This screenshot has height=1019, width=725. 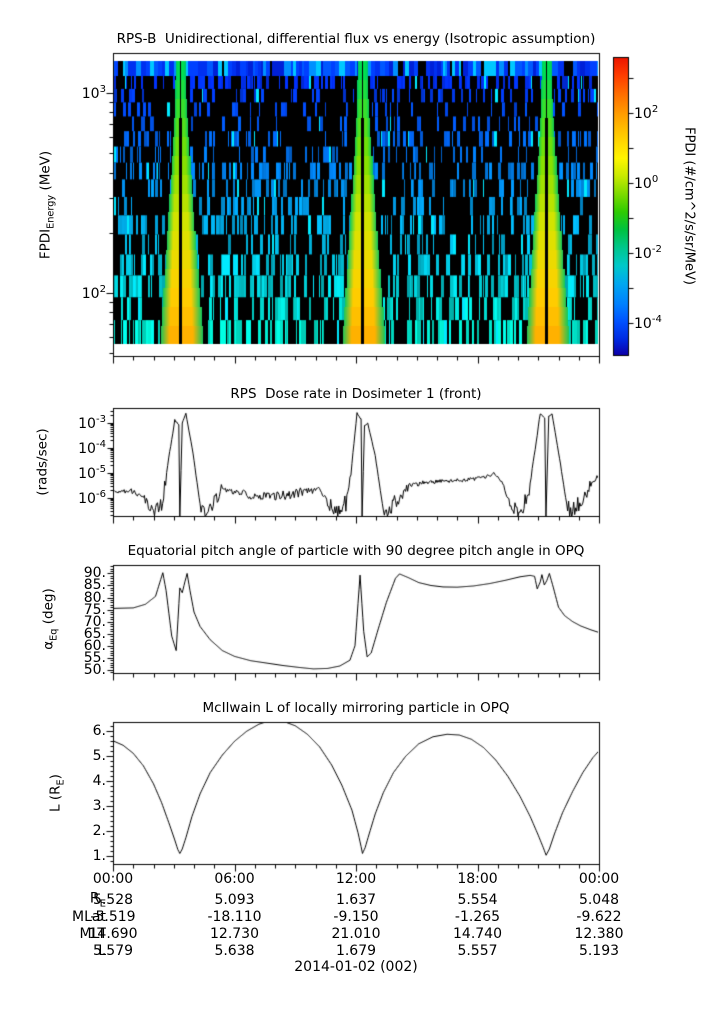 I want to click on colorbar-tick-label: 10⁻⁴, so click(x=648, y=323).